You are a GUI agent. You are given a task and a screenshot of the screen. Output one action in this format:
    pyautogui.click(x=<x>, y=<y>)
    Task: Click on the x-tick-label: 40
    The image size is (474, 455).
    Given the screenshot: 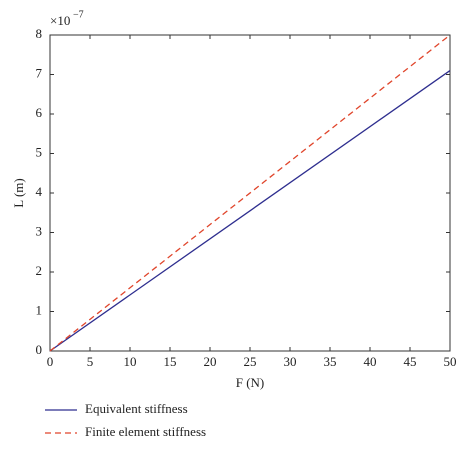 What is the action you would take?
    pyautogui.click(x=370, y=361)
    